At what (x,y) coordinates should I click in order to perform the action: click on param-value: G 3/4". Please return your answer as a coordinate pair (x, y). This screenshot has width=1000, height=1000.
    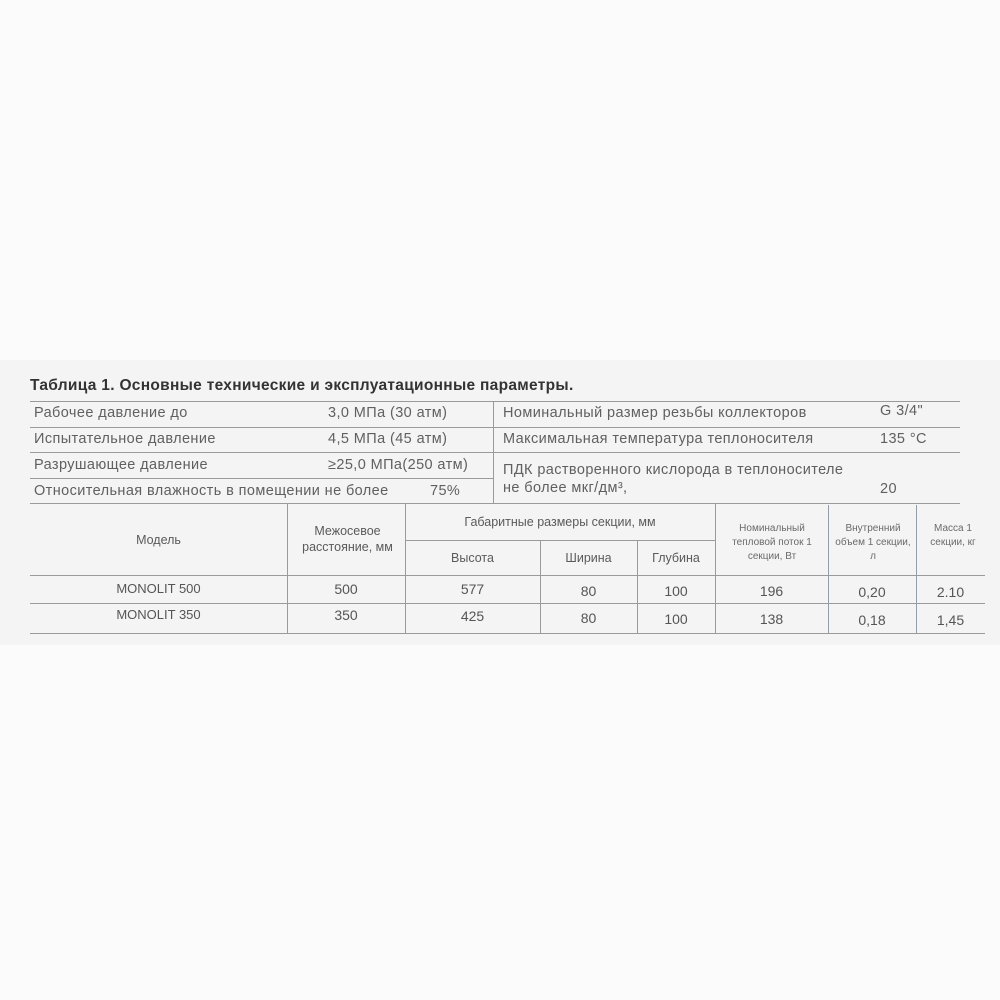
    Looking at the image, I should click on (902, 411).